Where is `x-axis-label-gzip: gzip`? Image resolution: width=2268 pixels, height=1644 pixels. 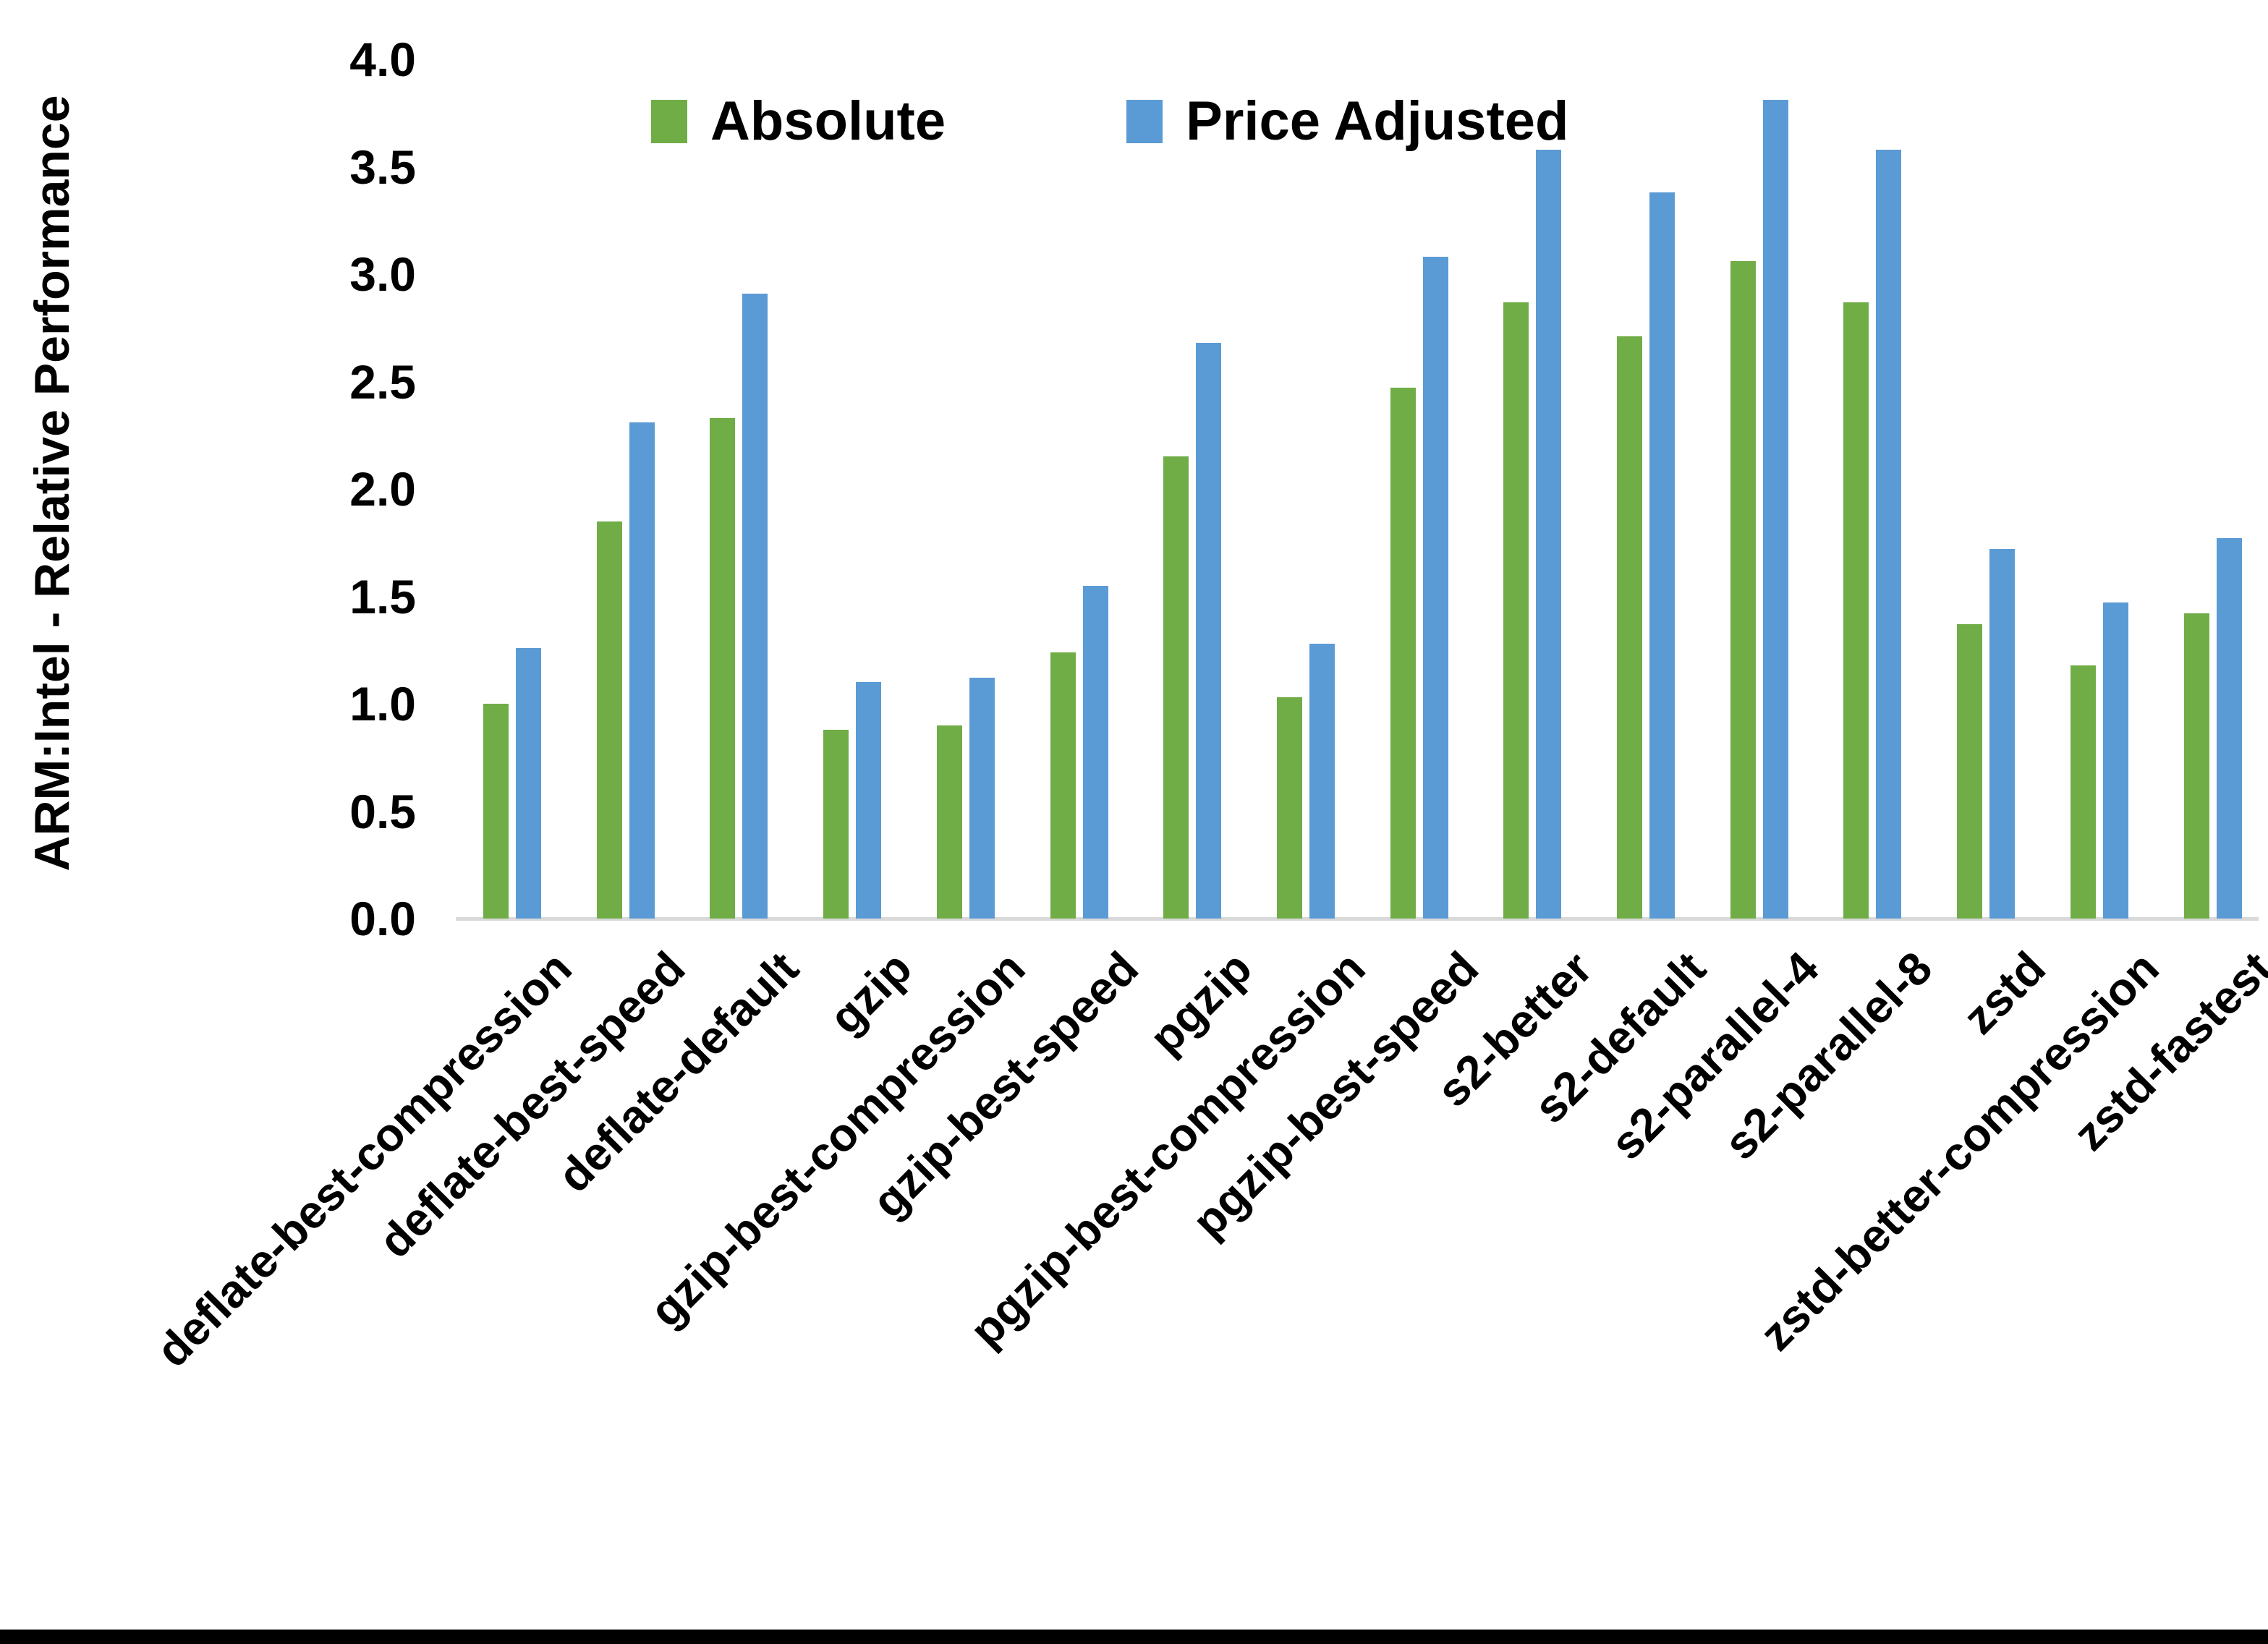
x-axis-label-gzip: gzip is located at coordinates (870, 993).